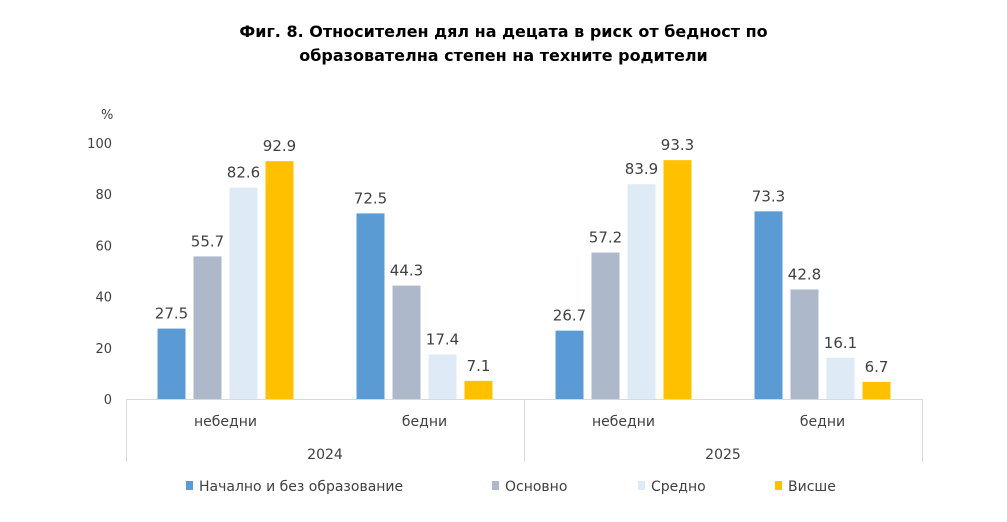 This screenshot has width=1007, height=522. I want to click on data-label: 72.5, so click(370, 198).